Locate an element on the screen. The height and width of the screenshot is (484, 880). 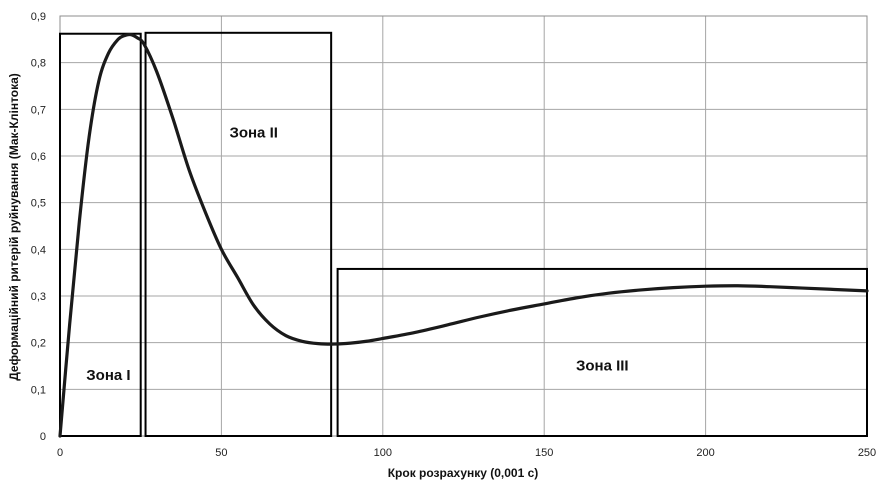
y-tick-label: 0,3 is located at coordinates (38, 297).